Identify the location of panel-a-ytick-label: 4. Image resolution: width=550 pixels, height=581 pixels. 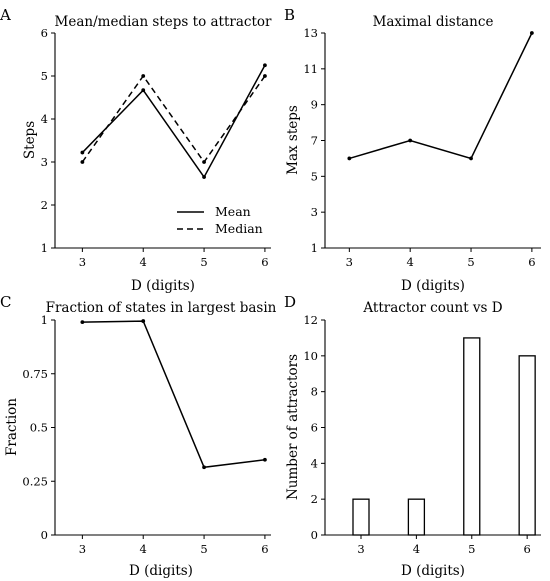
(44, 119).